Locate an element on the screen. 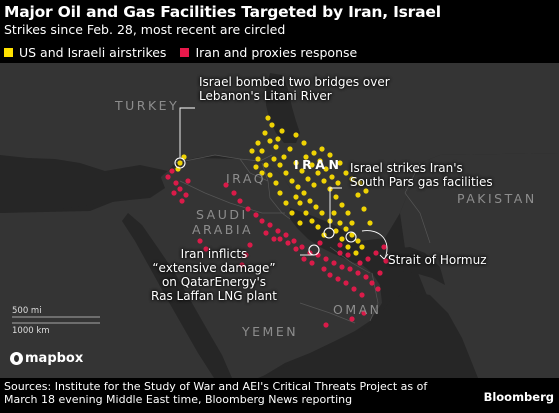 The height and width of the screenshot is (413, 559). recent-circle-gulf is located at coordinates (351, 237).